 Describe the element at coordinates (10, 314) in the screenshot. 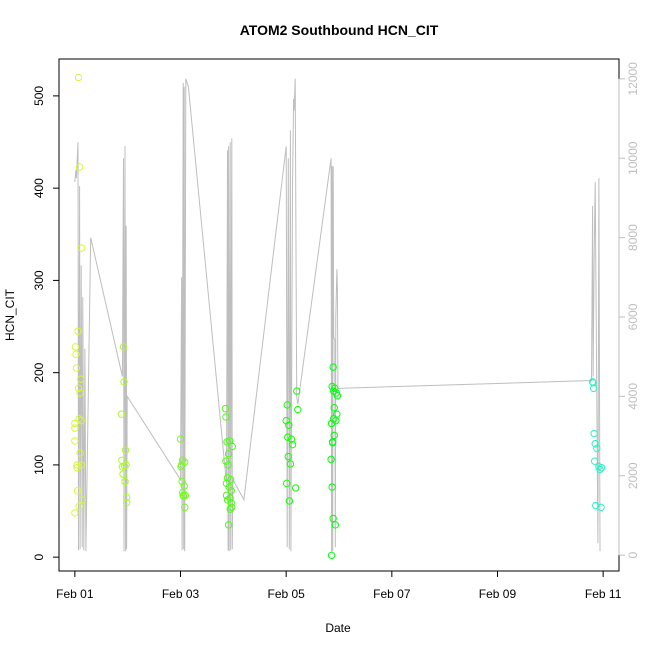

I see `y-axis-label: HCN_CIT` at that location.